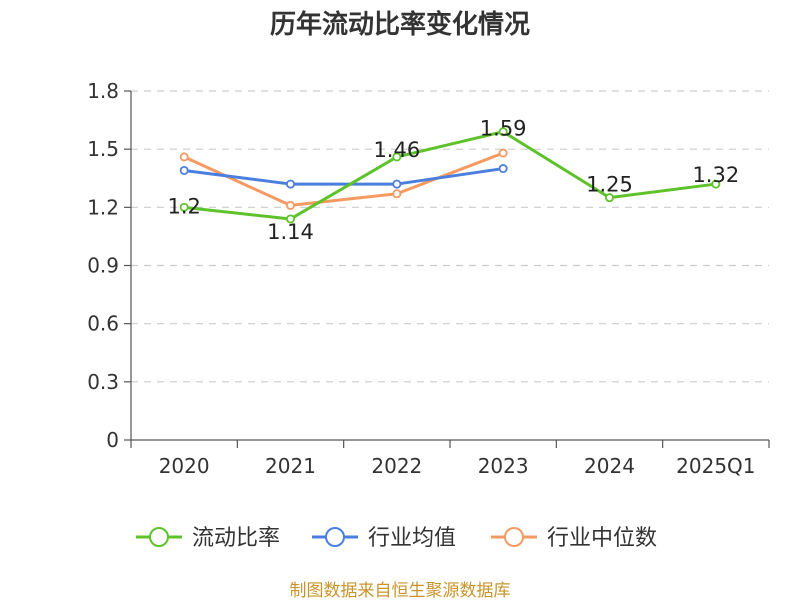  Describe the element at coordinates (112, 440) in the screenshot. I see `y-tick-label-0: 0` at that location.